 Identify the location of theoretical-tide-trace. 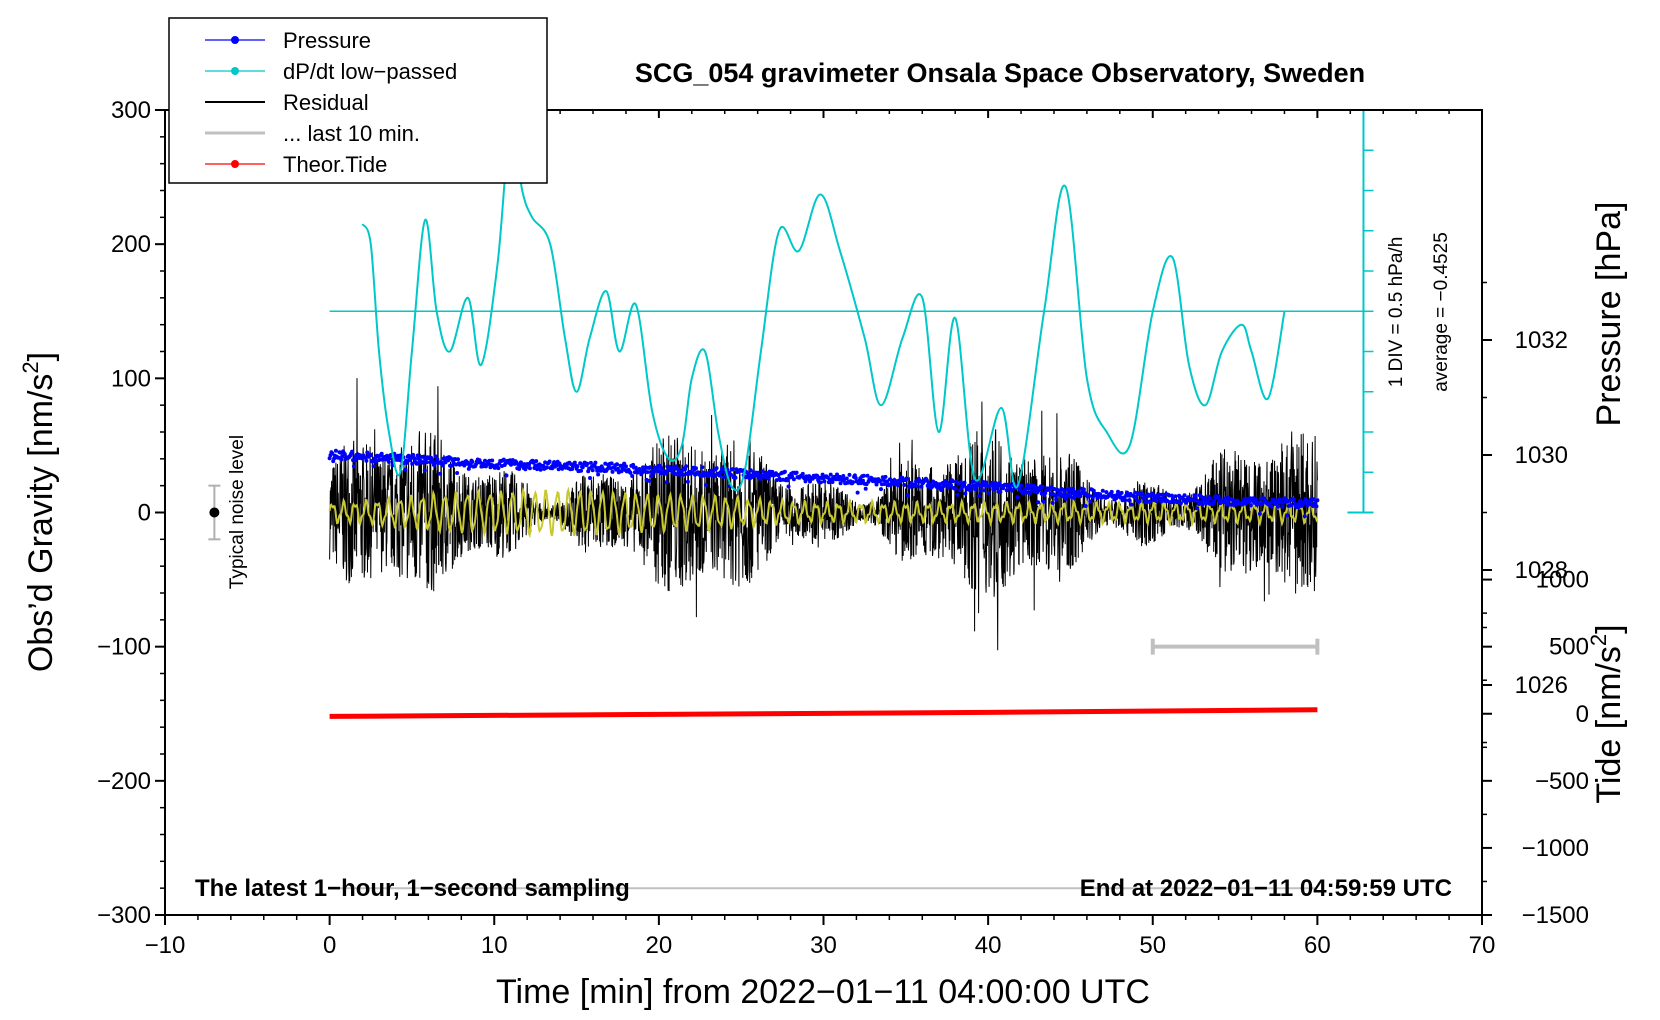
(823, 713).